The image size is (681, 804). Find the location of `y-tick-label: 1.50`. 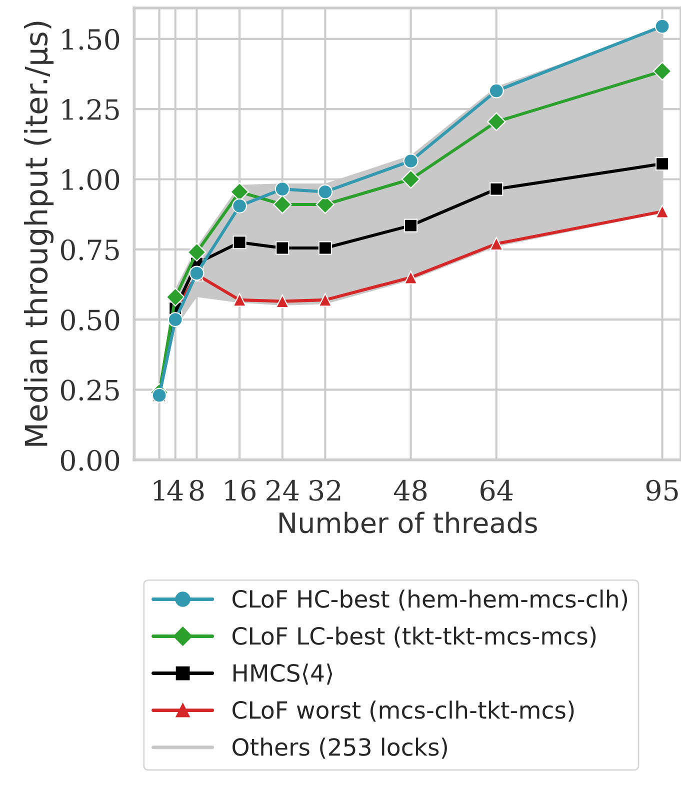

y-tick-label: 1.50 is located at coordinates (91, 39).